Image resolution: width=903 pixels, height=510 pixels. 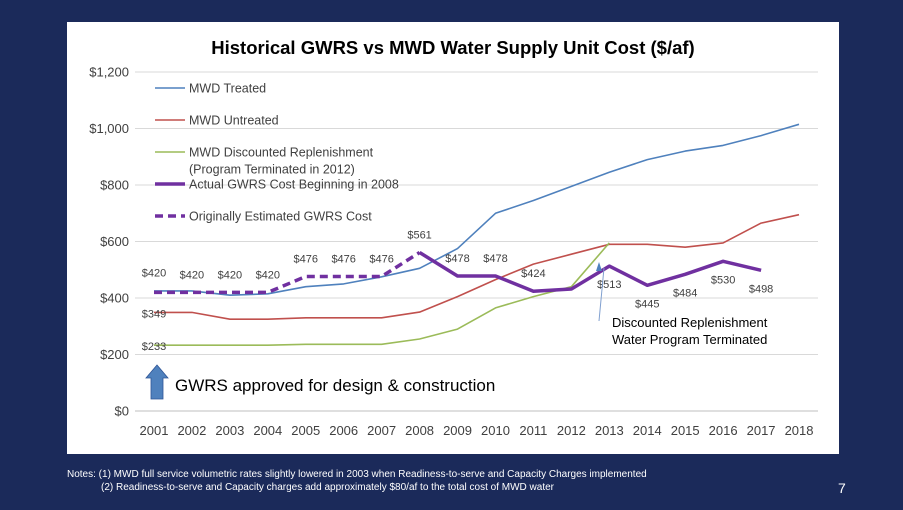 I want to click on y-tick-label: $600, so click(x=114, y=241).